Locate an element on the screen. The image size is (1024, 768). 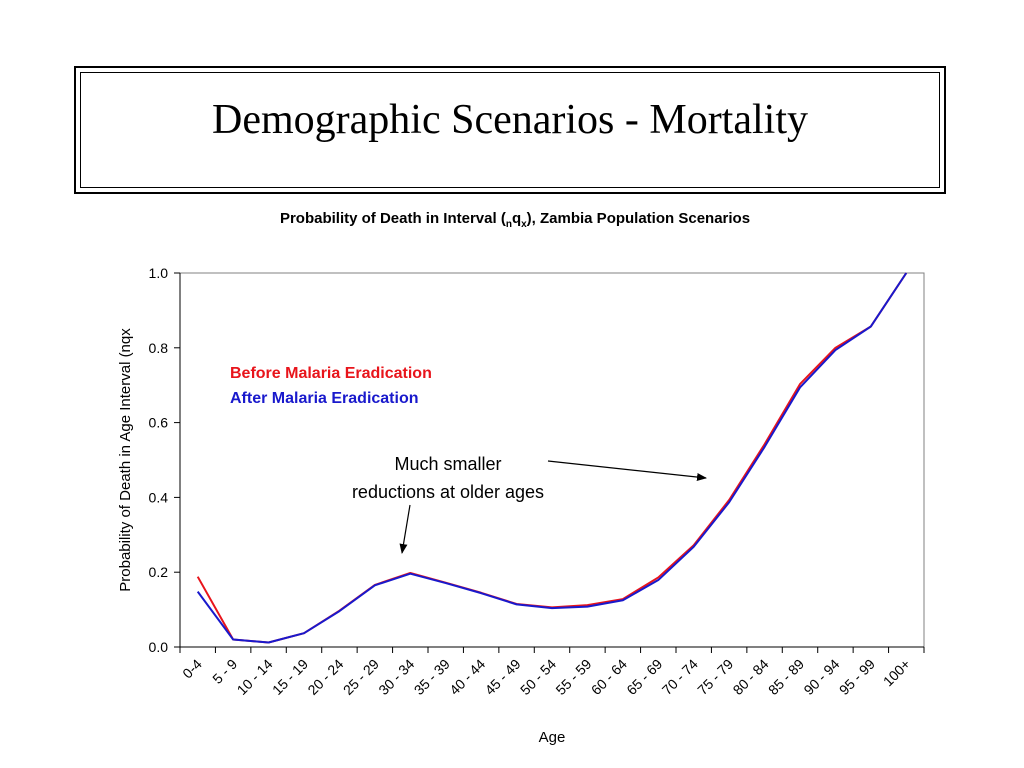
x-tick-label: 85 - 89 is located at coordinates (786, 677).